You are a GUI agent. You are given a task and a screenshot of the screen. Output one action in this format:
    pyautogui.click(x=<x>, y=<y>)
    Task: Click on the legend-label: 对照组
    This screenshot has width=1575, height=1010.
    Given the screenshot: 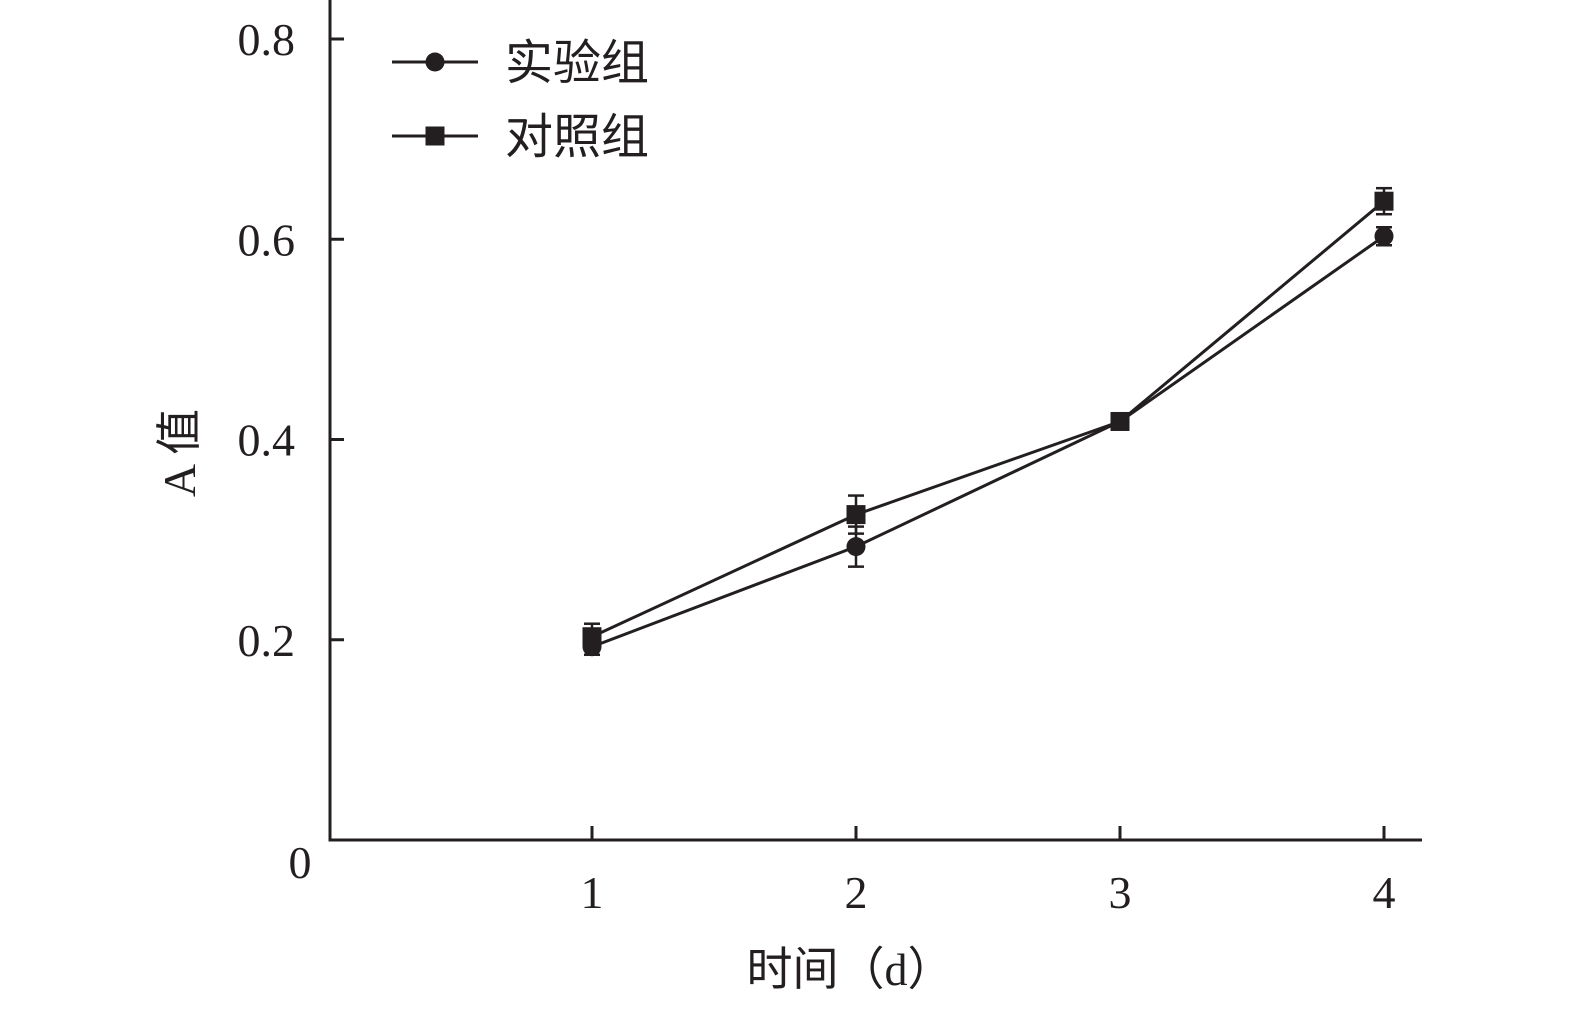 What is the action you would take?
    pyautogui.click(x=577, y=137)
    